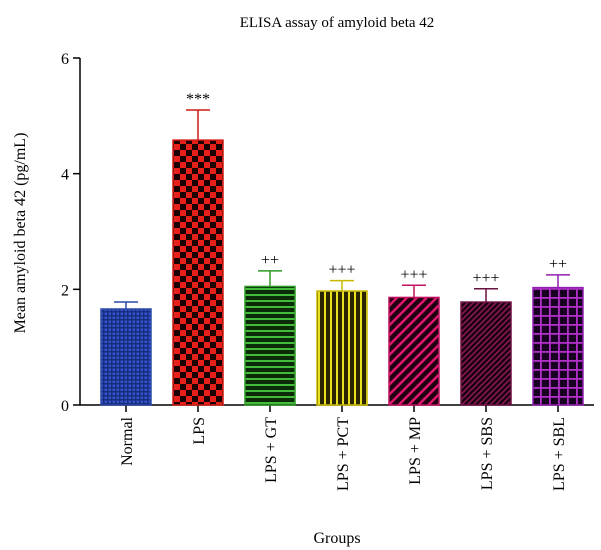 The image size is (601, 550). Describe the element at coordinates (199, 431) in the screenshot. I see `x-tick-label: LPS` at that location.